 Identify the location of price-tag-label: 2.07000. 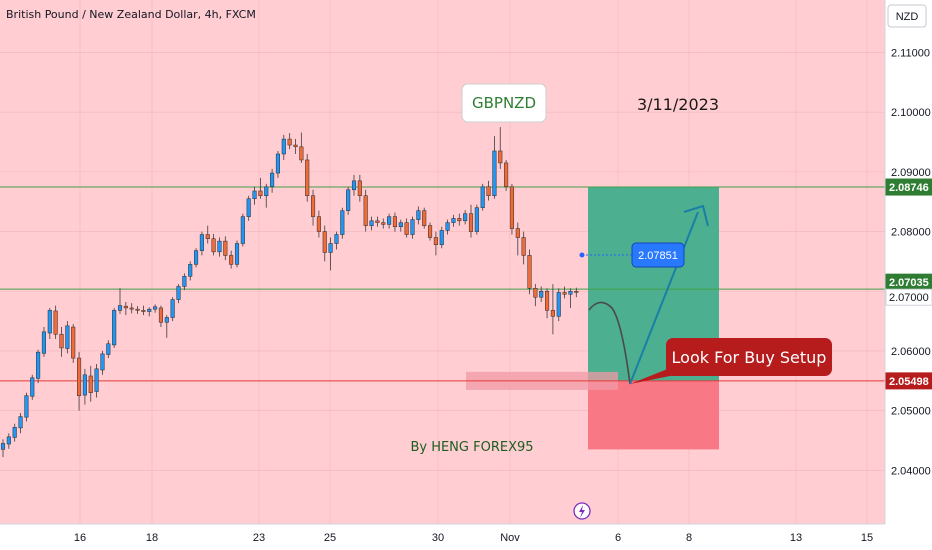
(909, 298).